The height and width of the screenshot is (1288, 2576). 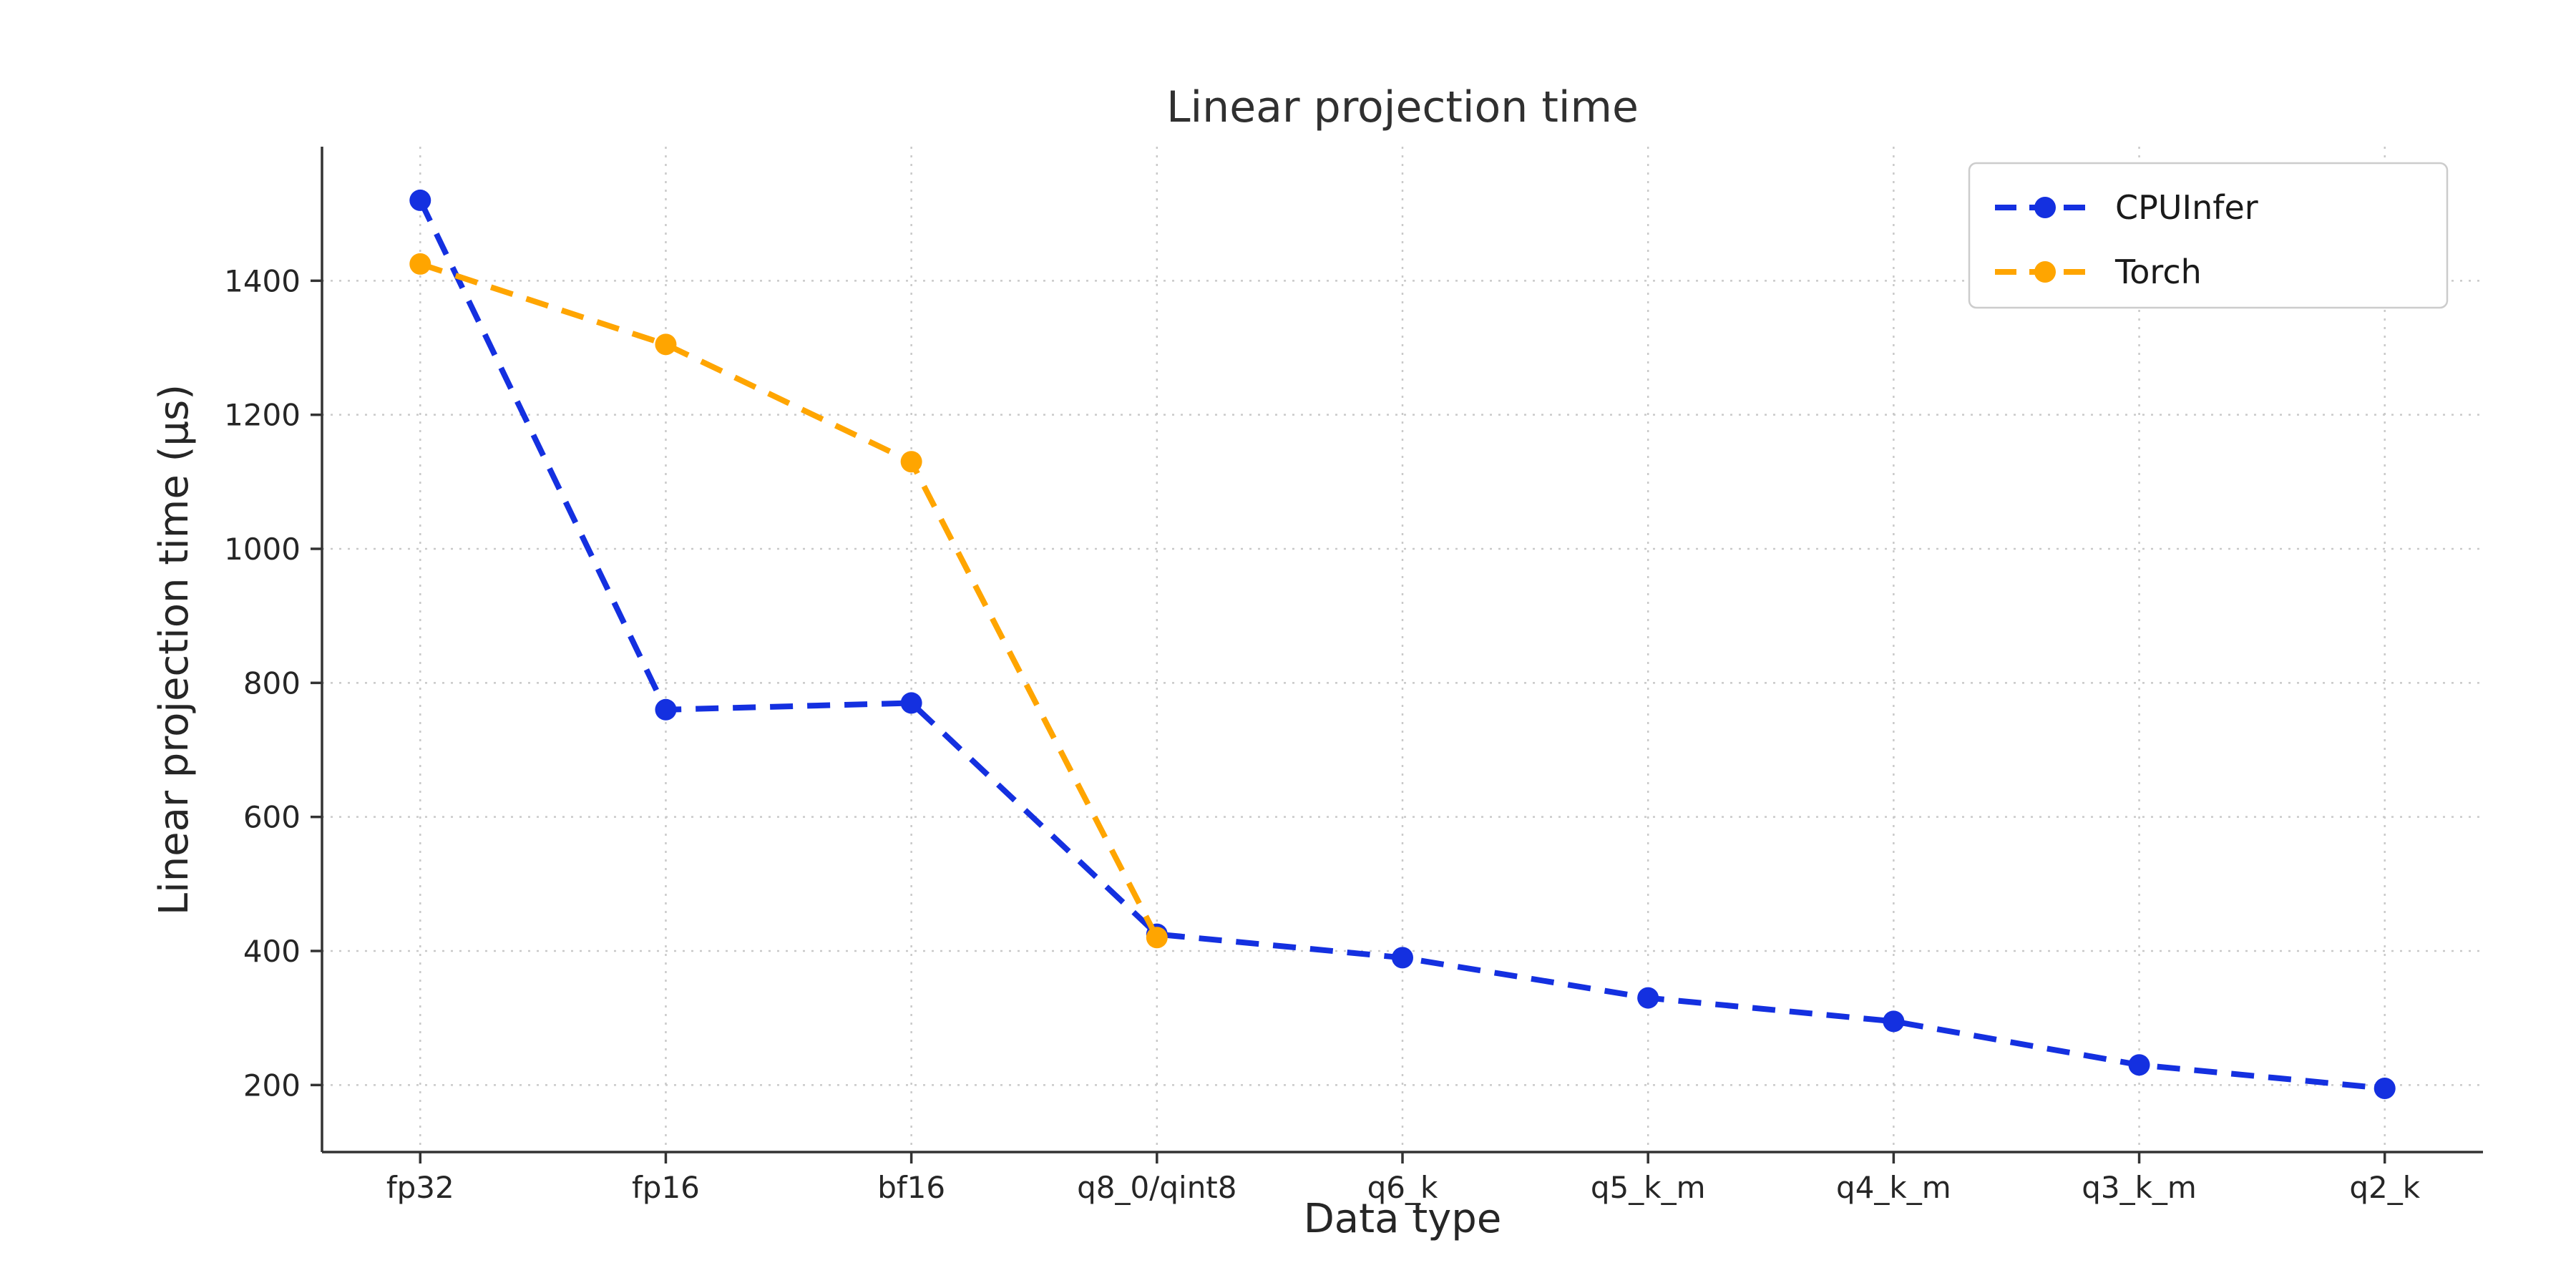 I want to click on legend-box, so click(x=2208, y=235).